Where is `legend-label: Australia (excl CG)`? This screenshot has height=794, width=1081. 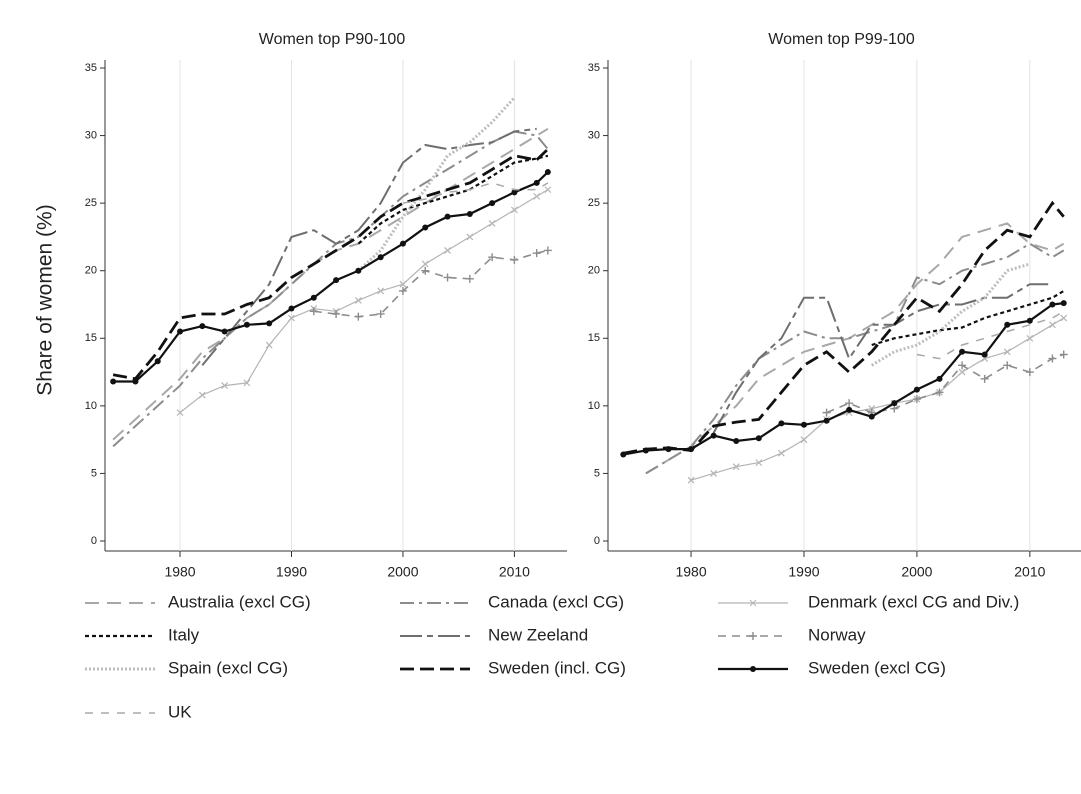 legend-label: Australia (excl CG) is located at coordinates (239, 601).